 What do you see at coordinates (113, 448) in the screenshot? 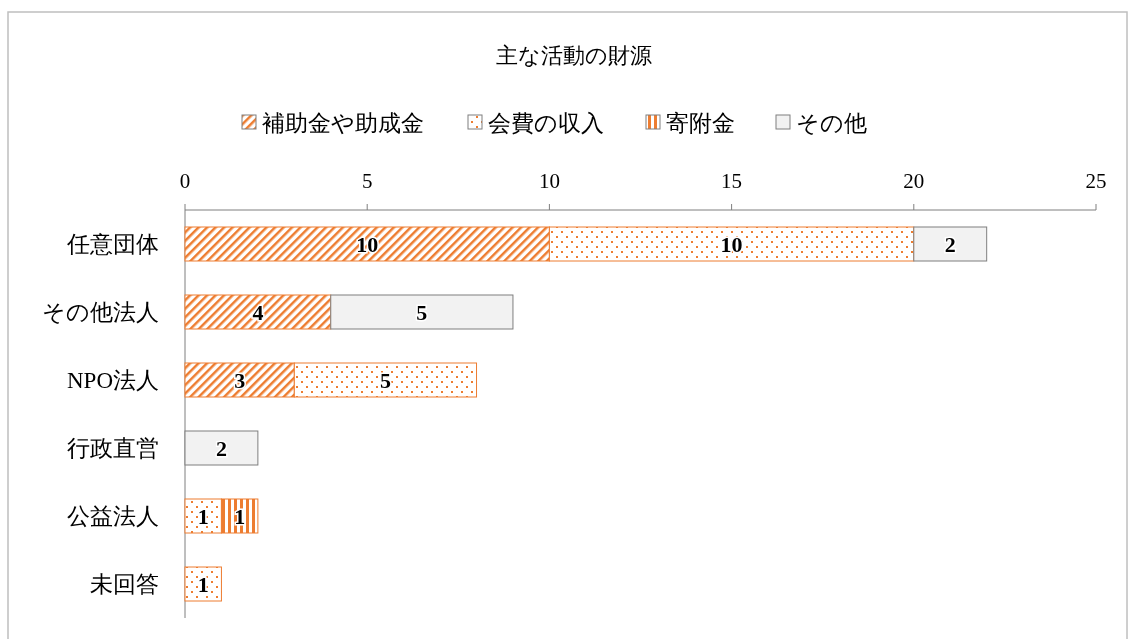
I see `y-tick-label: 行政直営` at bounding box center [113, 448].